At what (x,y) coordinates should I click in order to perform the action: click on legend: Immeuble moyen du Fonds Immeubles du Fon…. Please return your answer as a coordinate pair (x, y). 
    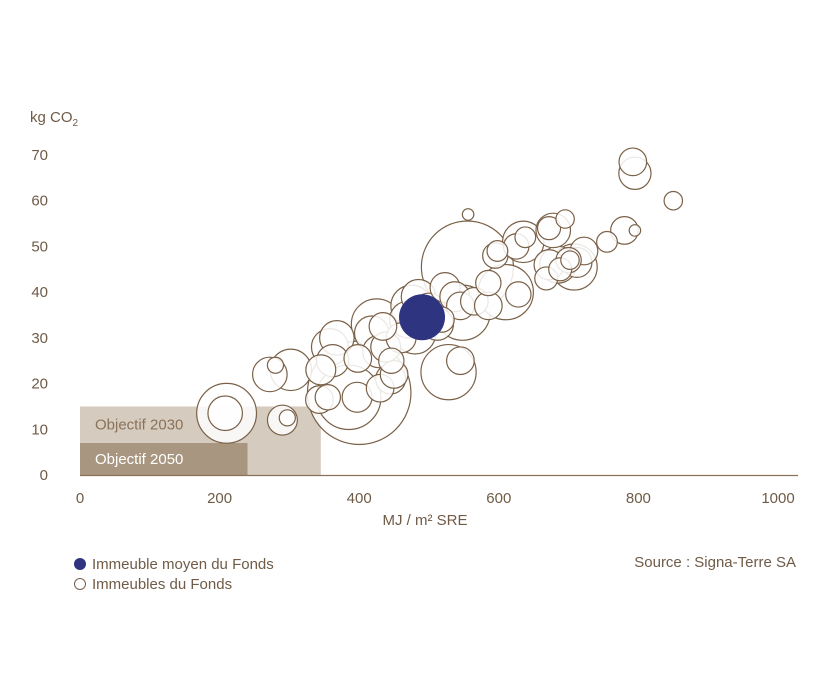
    Looking at the image, I should click on (174, 574).